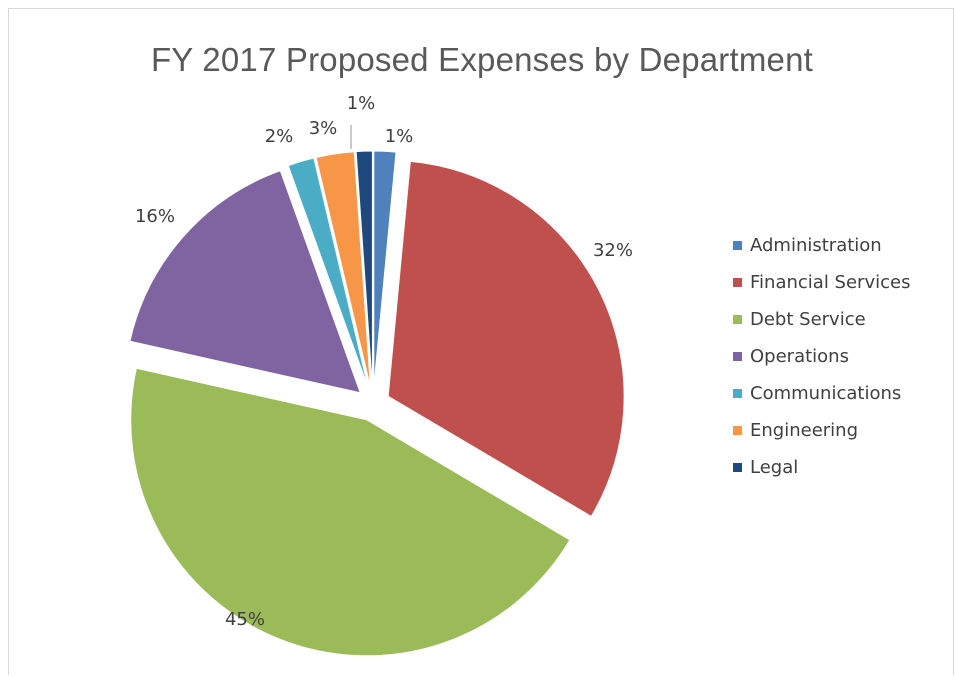 The height and width of the screenshot is (677, 956). Describe the element at coordinates (506, 339) in the screenshot. I see `pie-slice-financial-services` at that location.